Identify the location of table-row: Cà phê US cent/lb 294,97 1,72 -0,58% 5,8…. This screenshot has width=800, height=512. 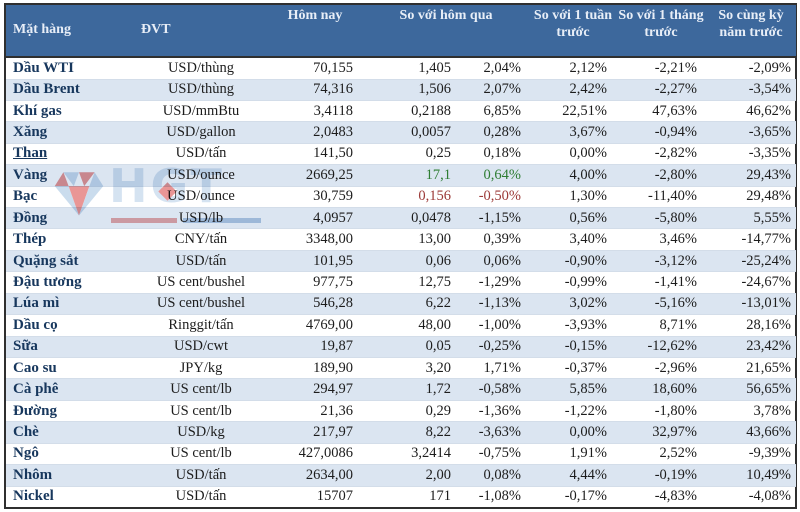
(401, 389).